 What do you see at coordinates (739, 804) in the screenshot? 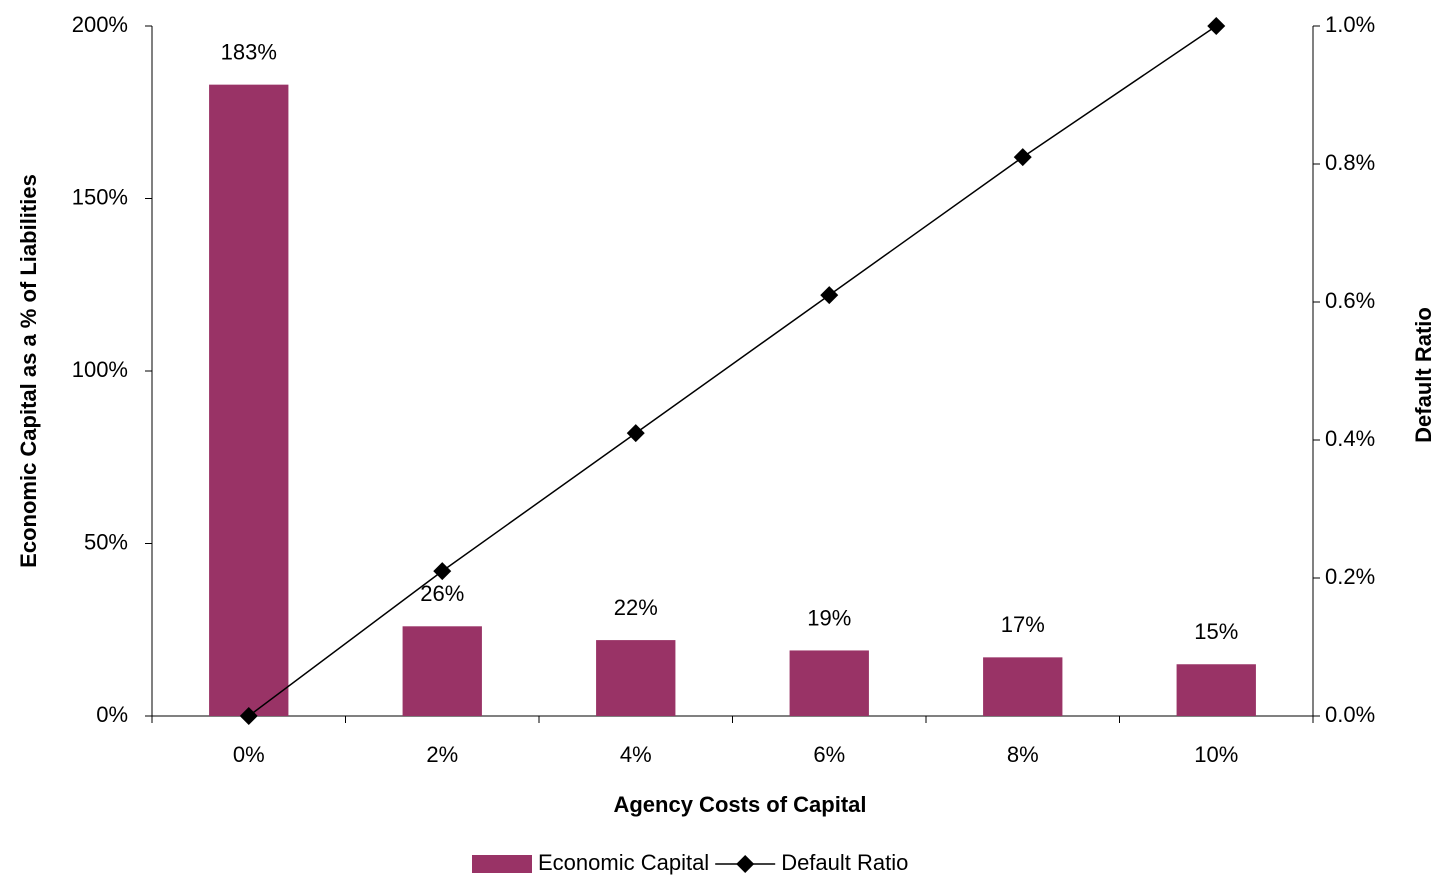
I see `x-axis-title: Agency Costs of Capital` at bounding box center [739, 804].